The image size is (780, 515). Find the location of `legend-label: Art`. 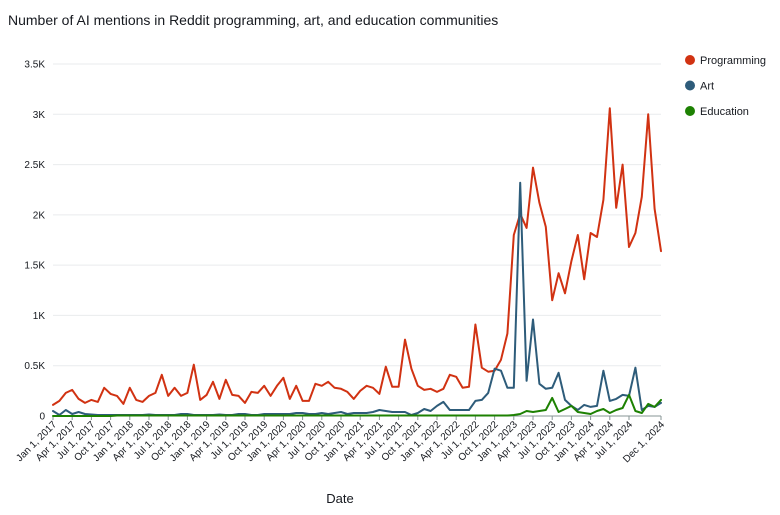

legend-label: Art is located at coordinates (707, 87).